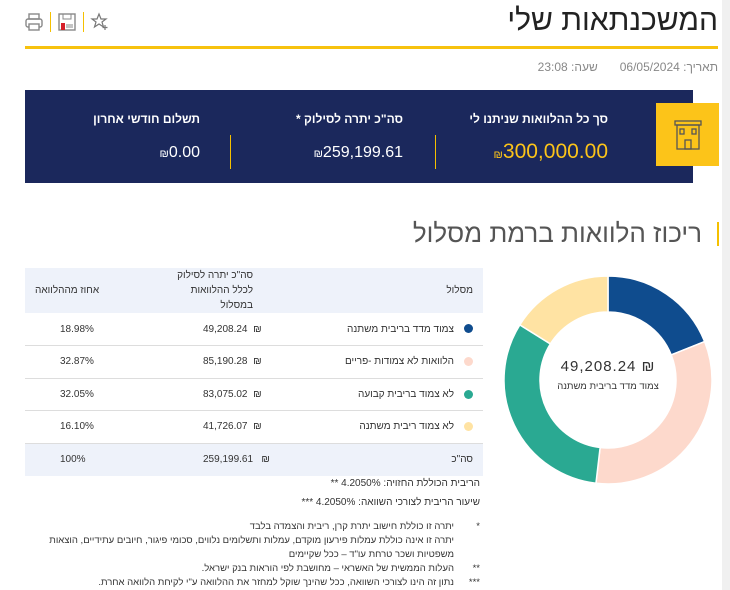 This screenshot has width=730, height=590. What do you see at coordinates (557, 233) in the screenshot?
I see `section-title: ריכוז הלוואות ברמת מסלול` at bounding box center [557, 233].